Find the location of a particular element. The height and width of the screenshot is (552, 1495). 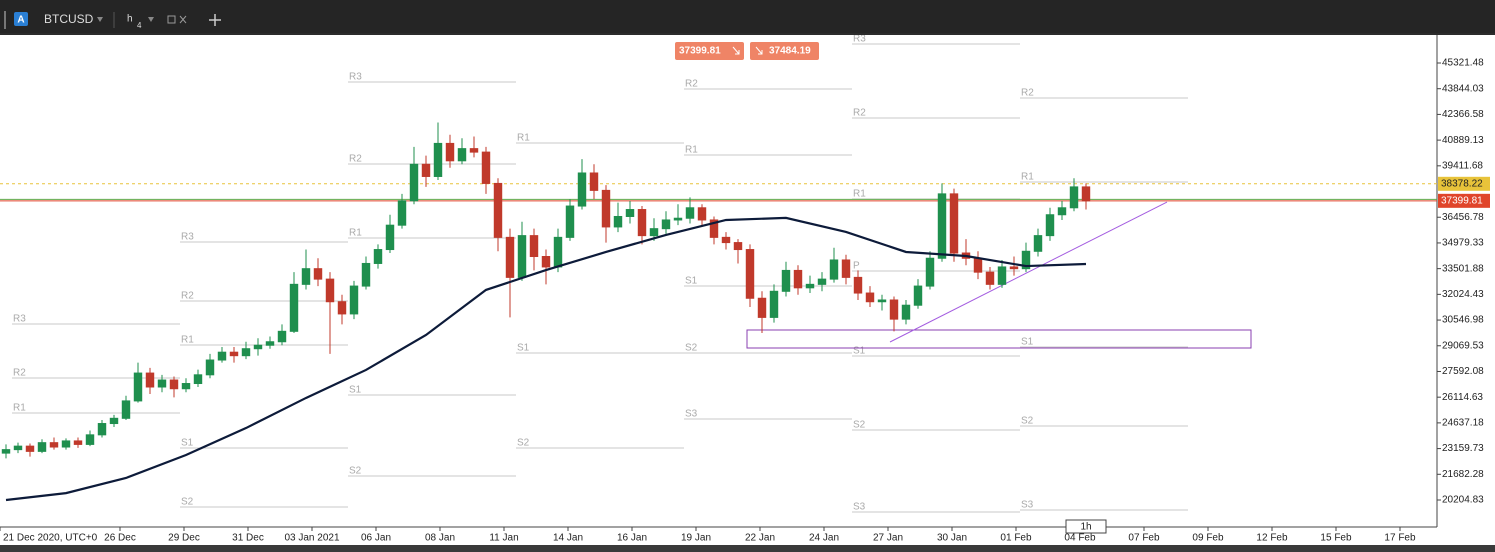

y-tick-label: 27592.08 is located at coordinates (1463, 371).